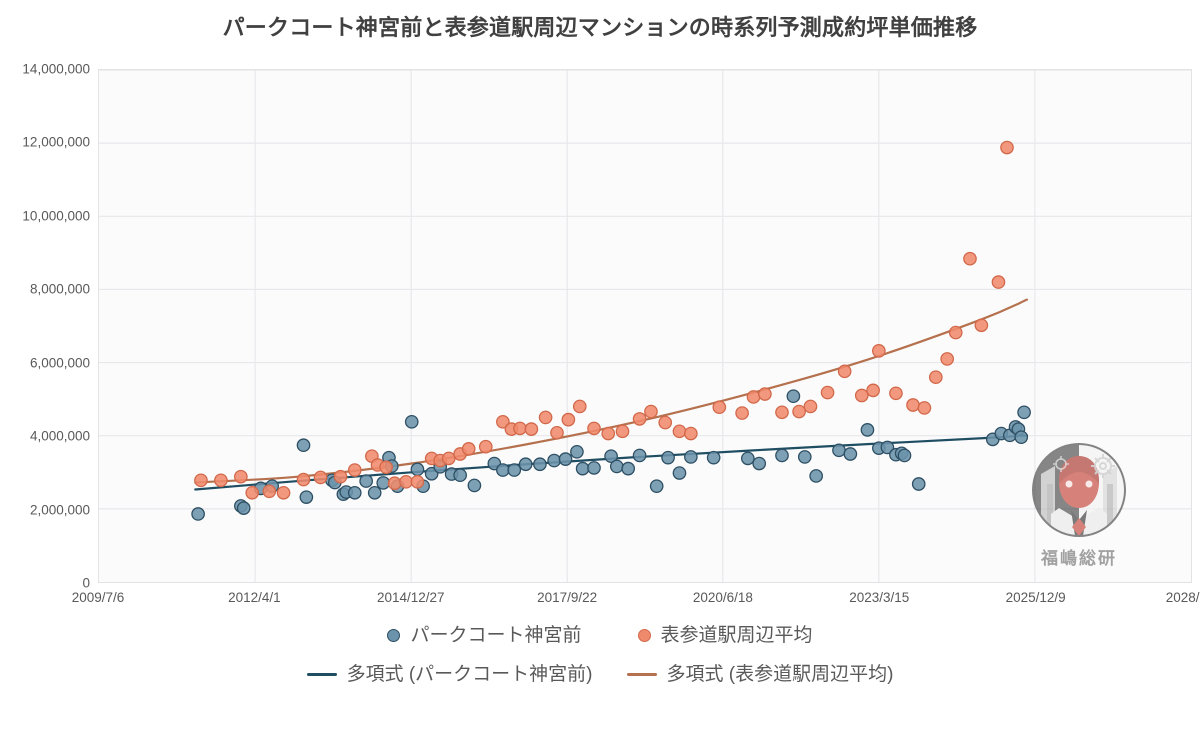 The width and height of the screenshot is (1200, 730). I want to click on y-axis-tick-label: 10,000,000, so click(56, 216).